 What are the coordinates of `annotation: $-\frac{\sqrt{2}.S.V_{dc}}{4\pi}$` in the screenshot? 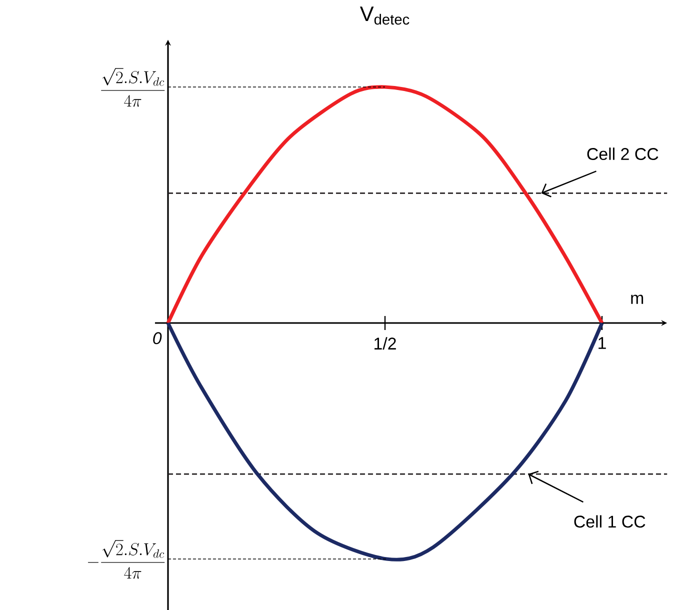 It's located at (126, 559).